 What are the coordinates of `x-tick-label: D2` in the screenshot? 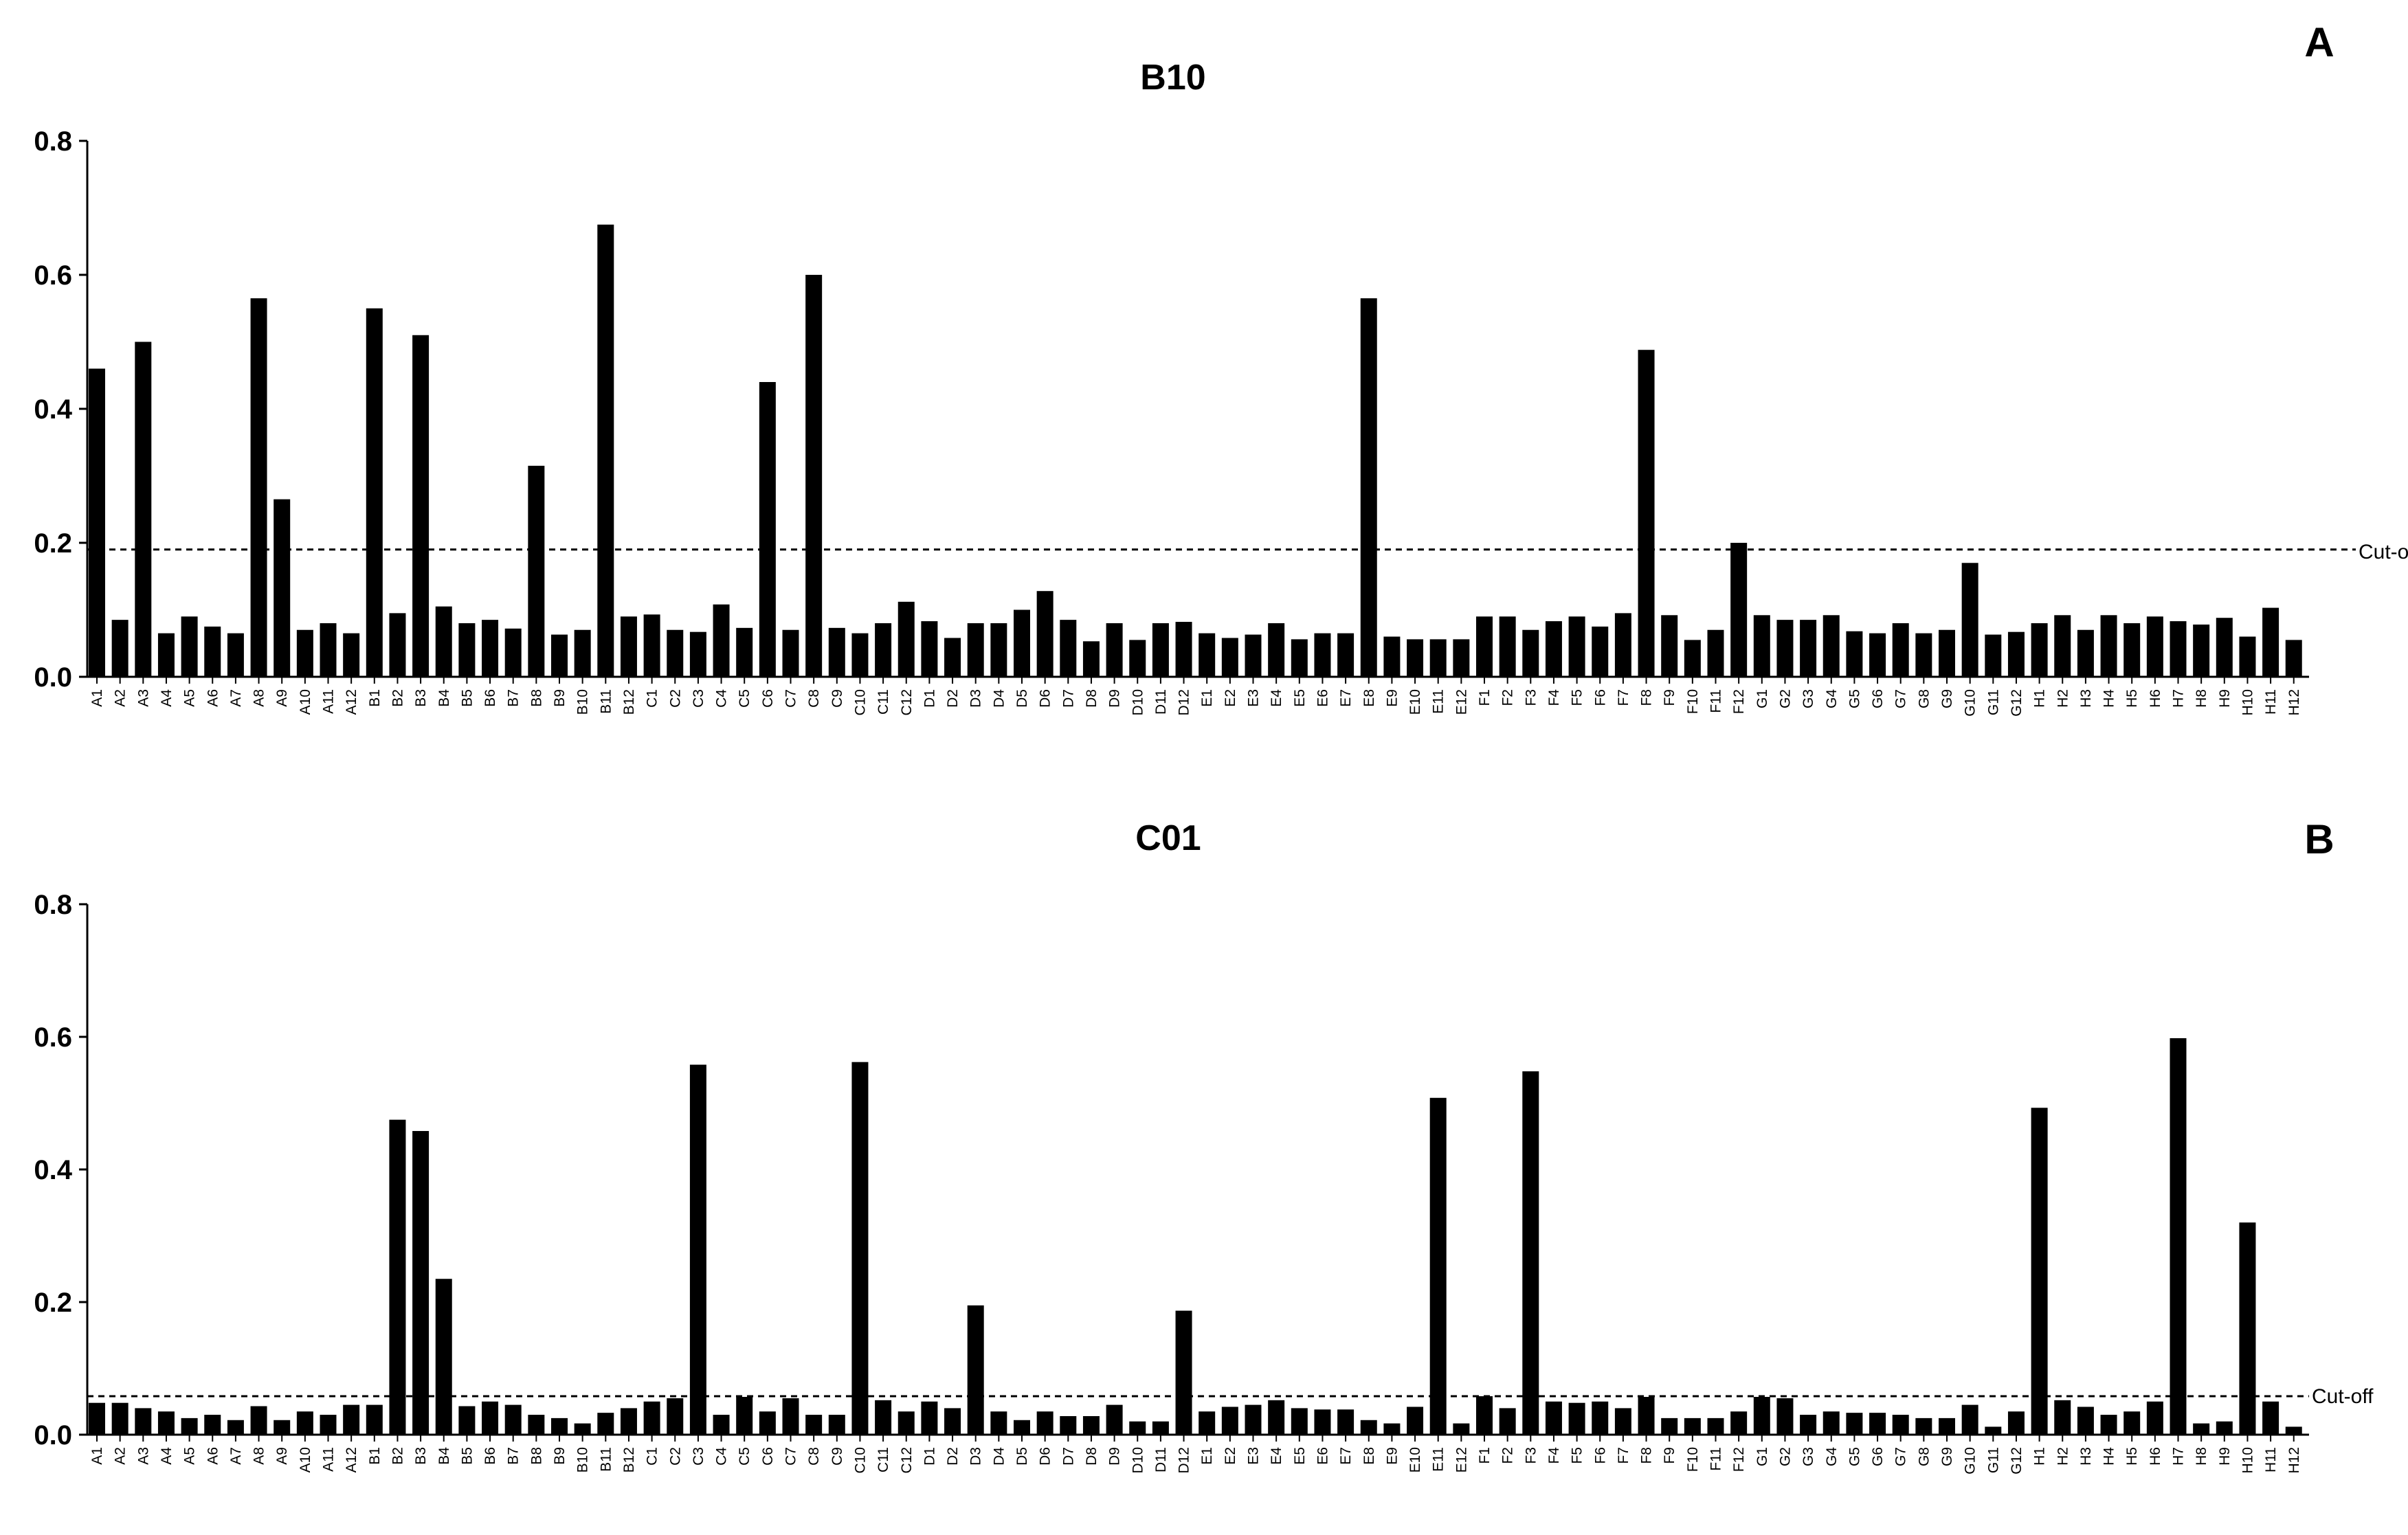 It's located at (953, 1456).